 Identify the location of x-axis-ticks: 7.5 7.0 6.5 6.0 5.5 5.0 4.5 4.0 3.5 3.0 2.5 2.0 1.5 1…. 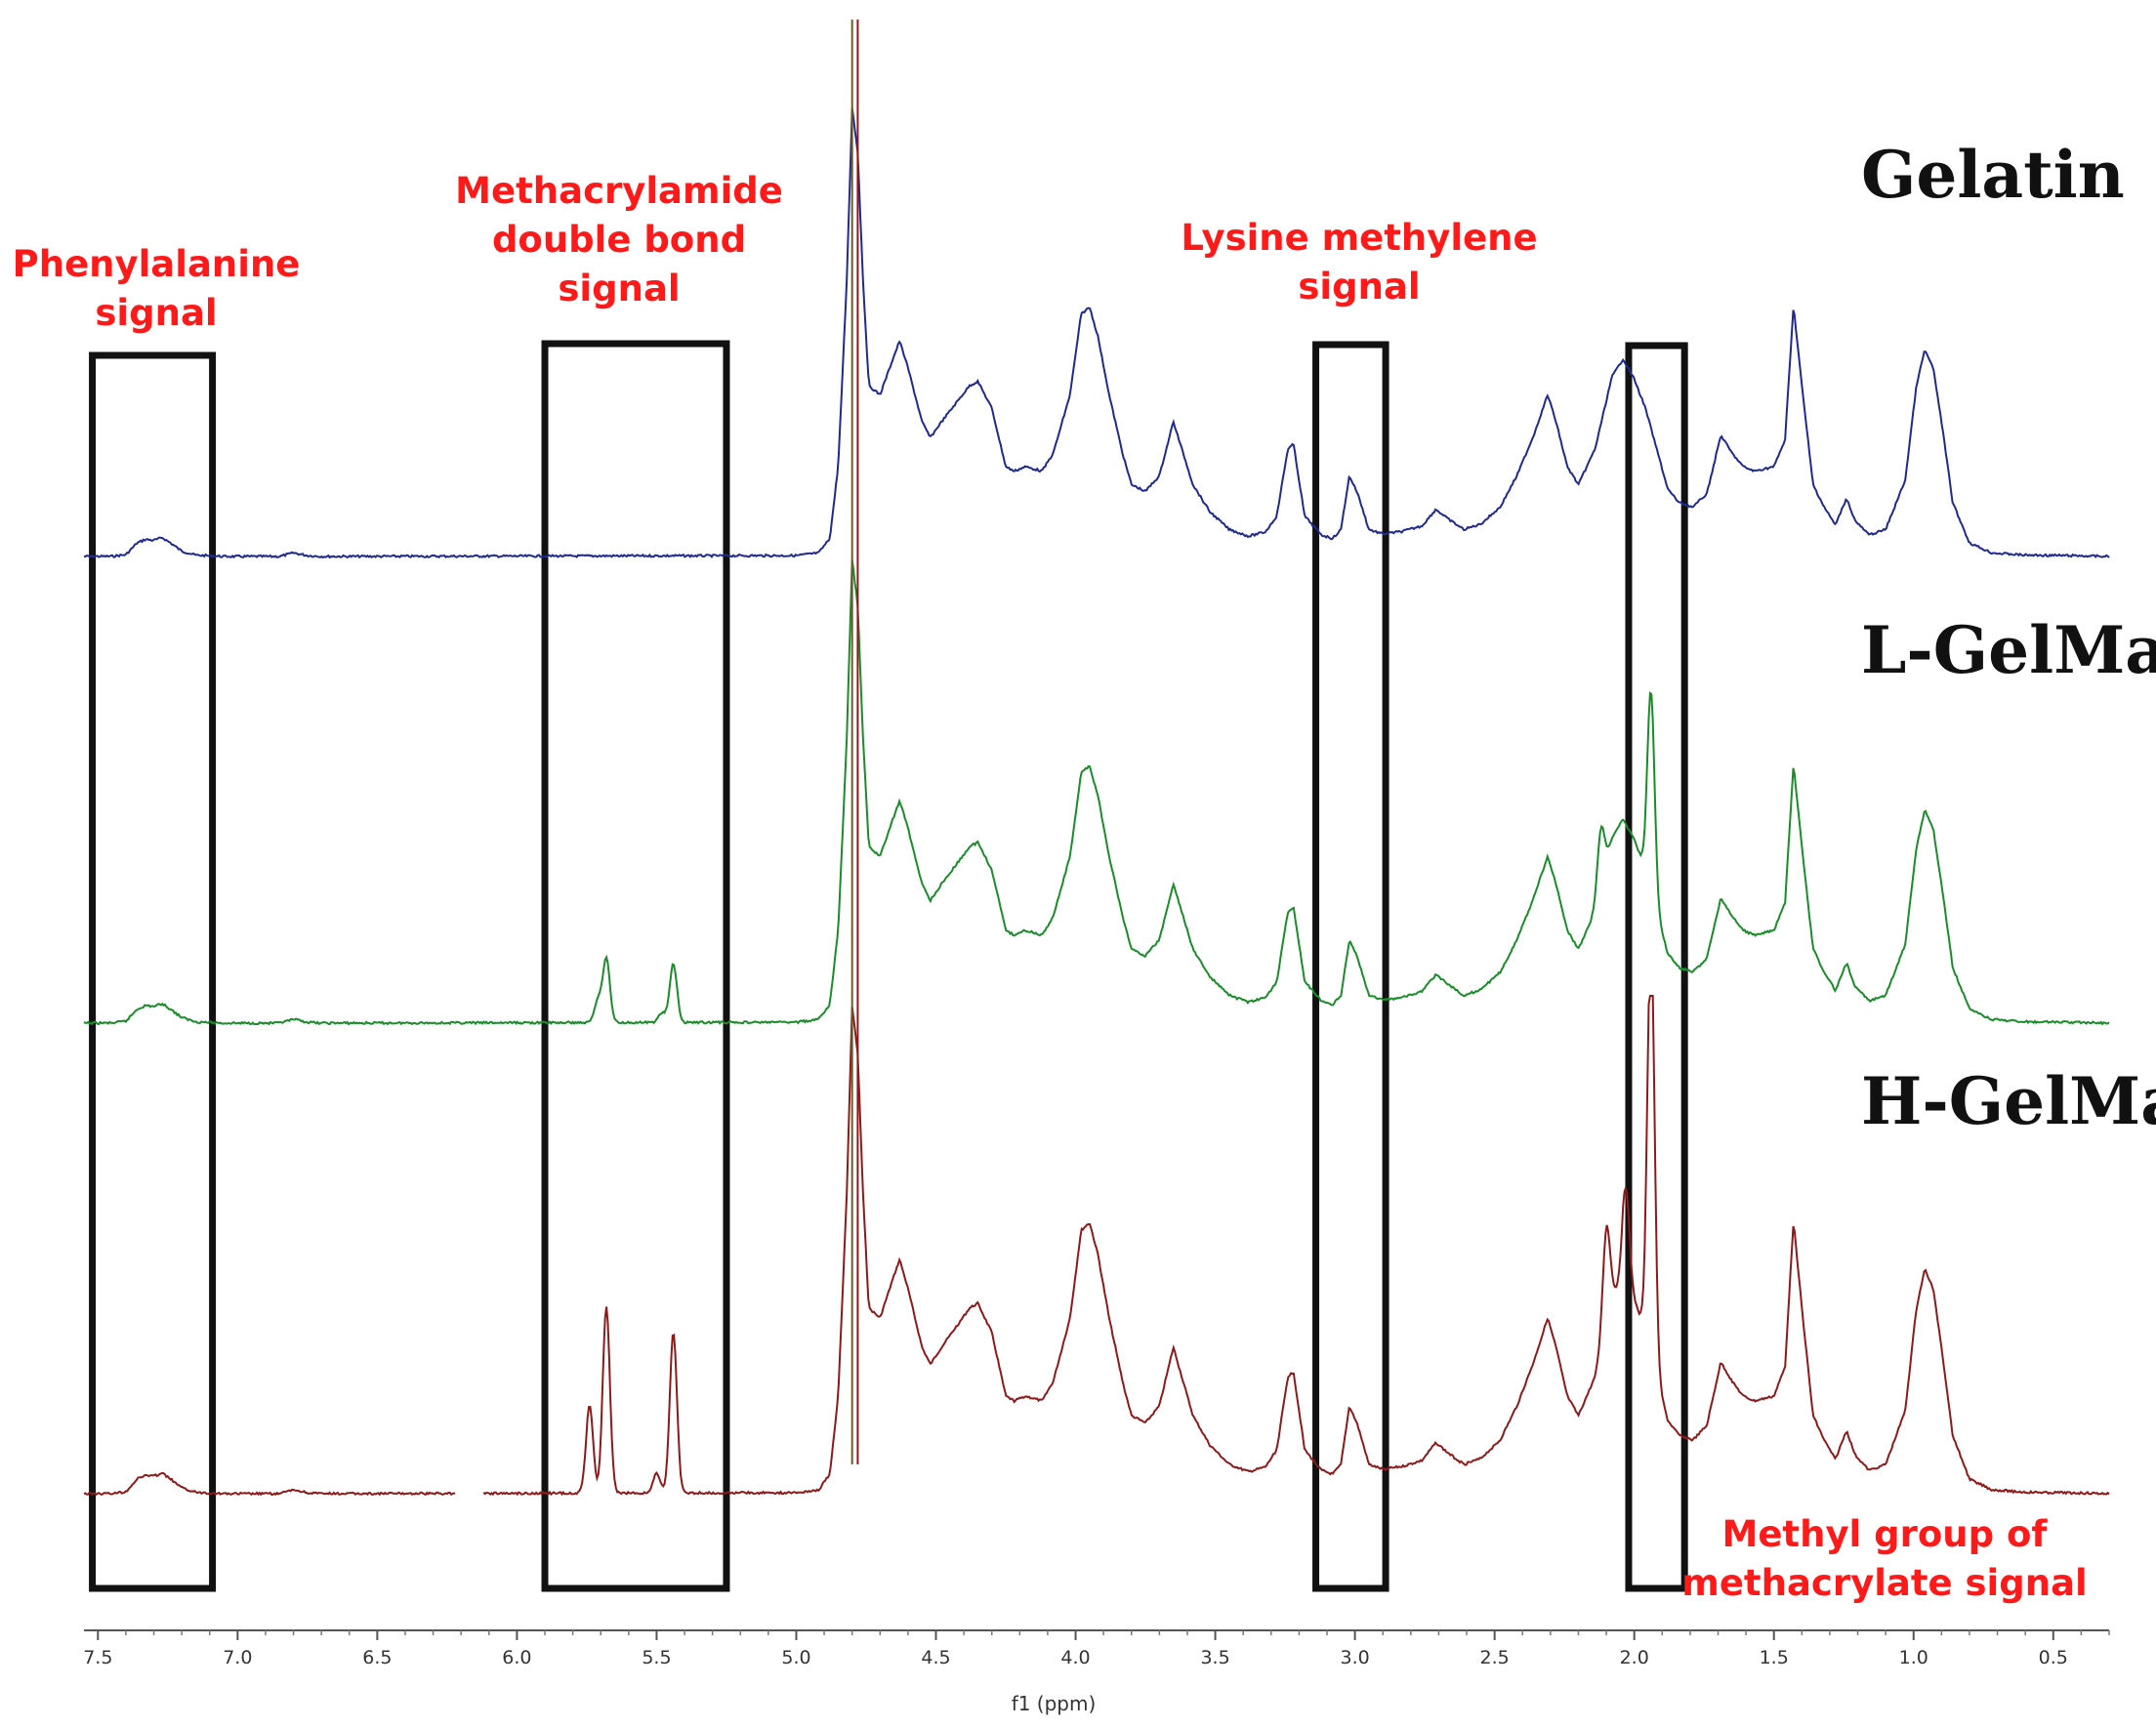
(1096, 1649).